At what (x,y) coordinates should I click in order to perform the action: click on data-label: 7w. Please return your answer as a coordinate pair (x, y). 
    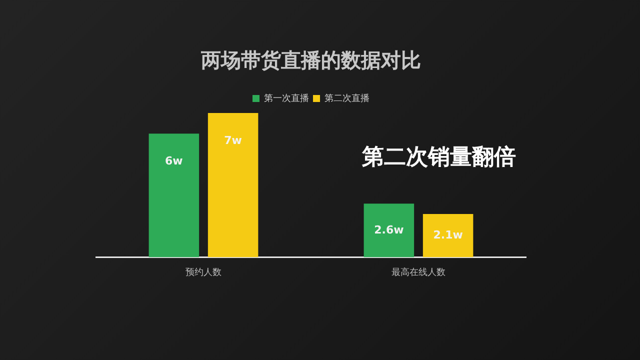
    Looking at the image, I should click on (233, 140).